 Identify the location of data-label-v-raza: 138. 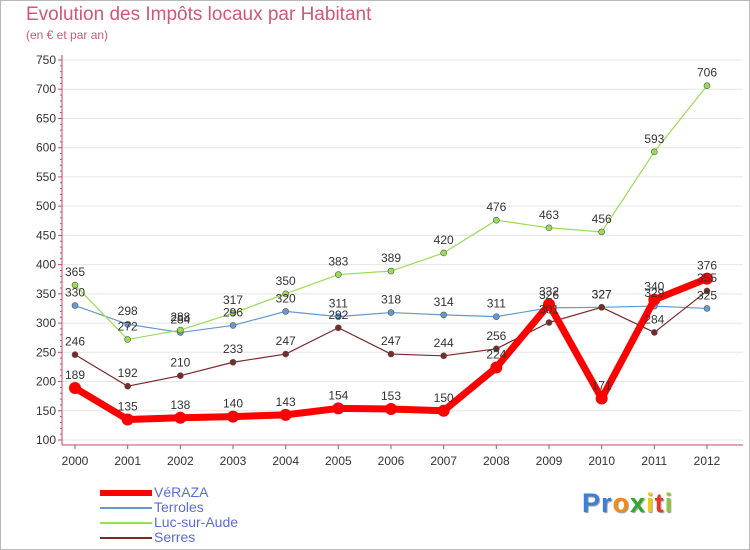
(180, 405).